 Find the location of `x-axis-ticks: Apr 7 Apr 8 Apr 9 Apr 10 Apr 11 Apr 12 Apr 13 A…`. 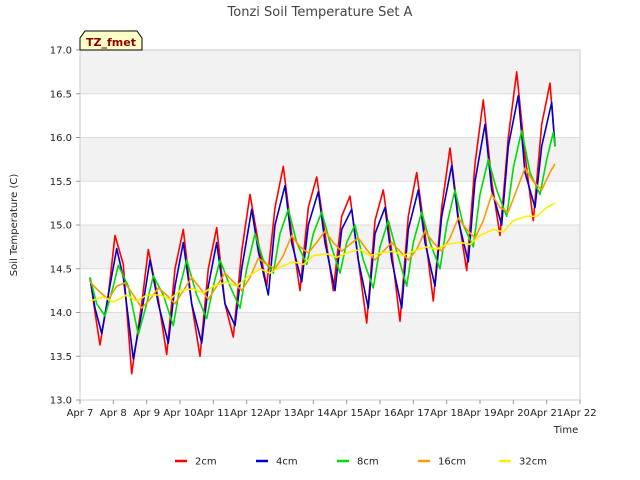

x-axis-ticks: Apr 7 Apr 8 Apr 9 Apr 10 Apr 11 Apr 12 Apr 13 A… is located at coordinates (332, 409).